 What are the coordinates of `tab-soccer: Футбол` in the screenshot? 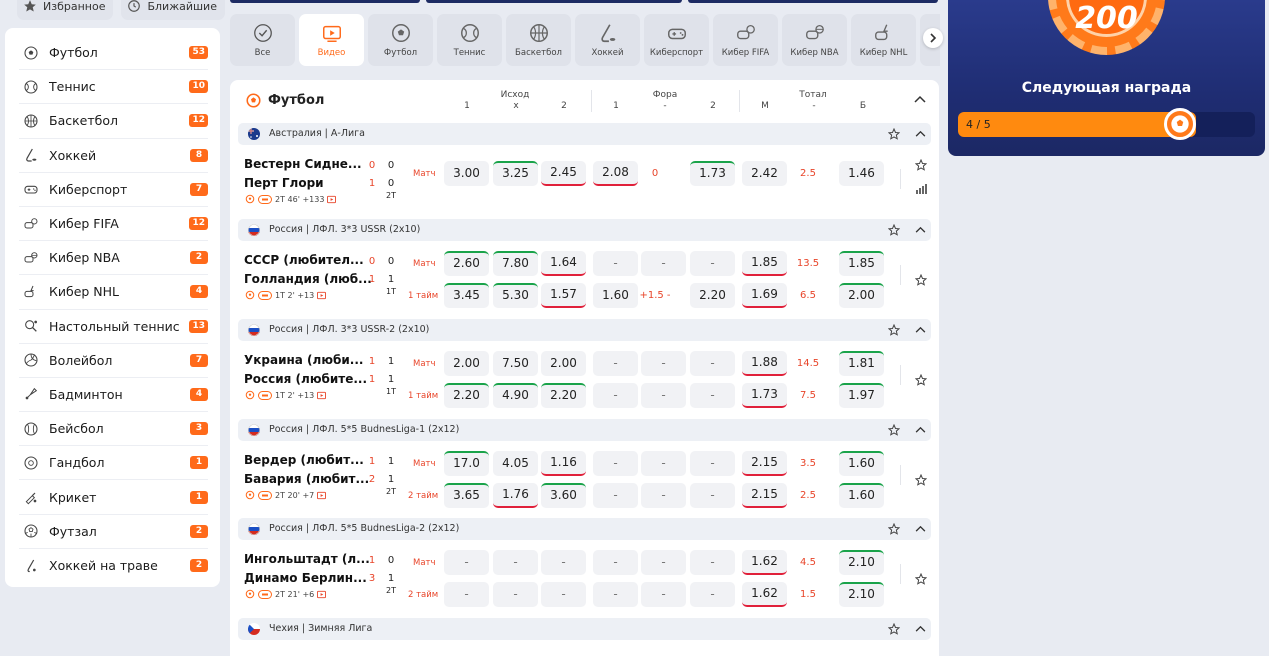 It's located at (400, 40).